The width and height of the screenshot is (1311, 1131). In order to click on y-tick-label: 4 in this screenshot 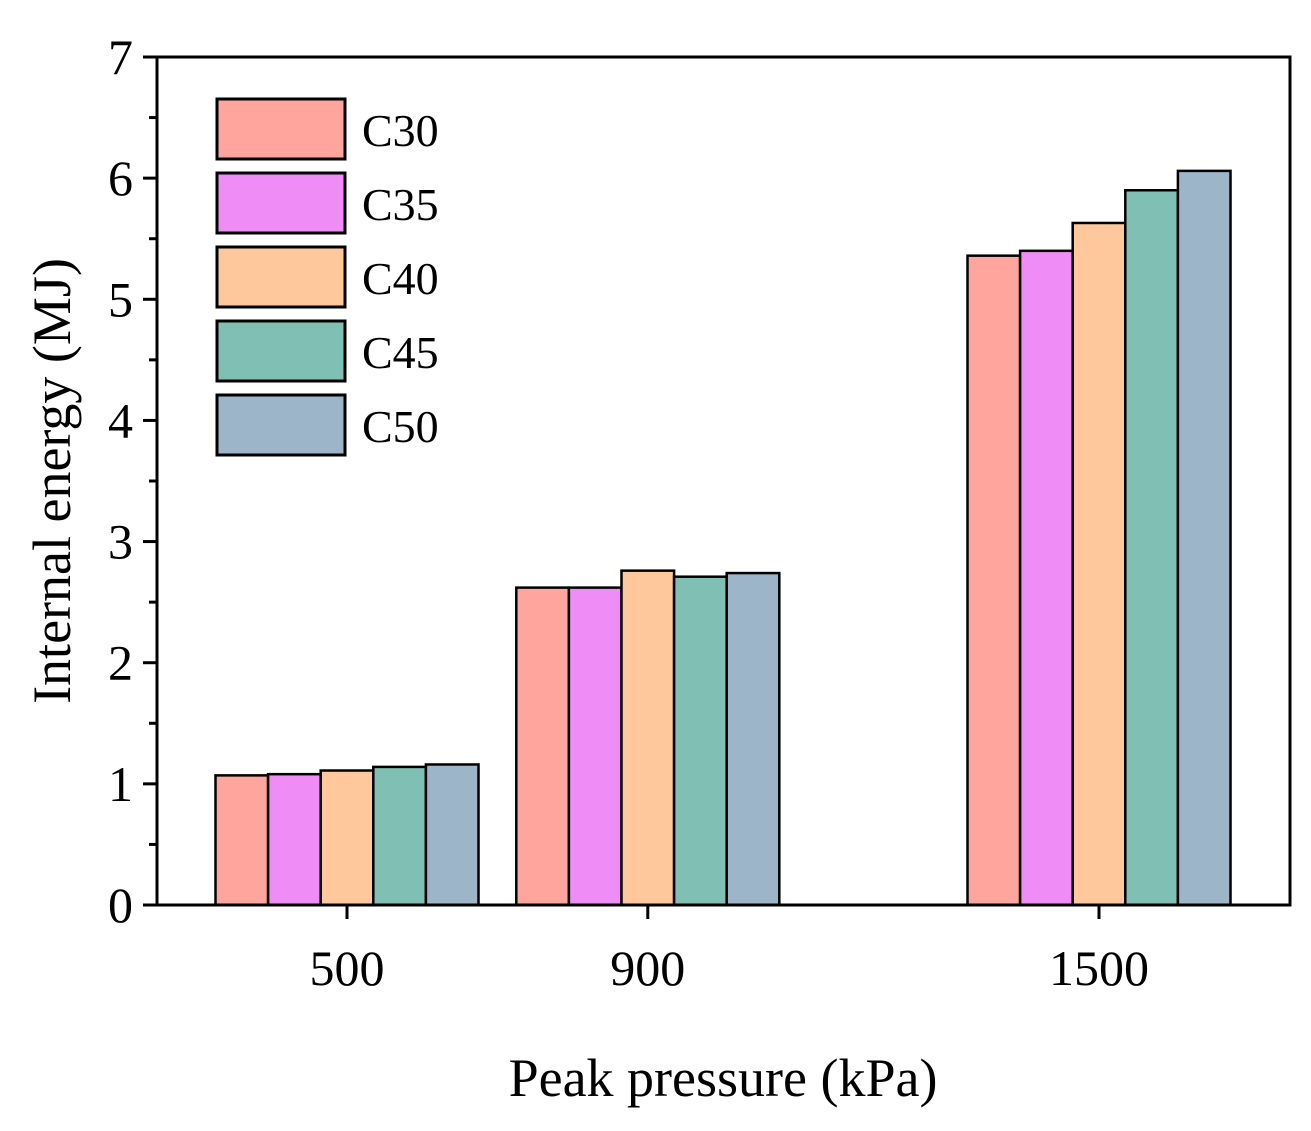, I will do `click(120, 420)`.